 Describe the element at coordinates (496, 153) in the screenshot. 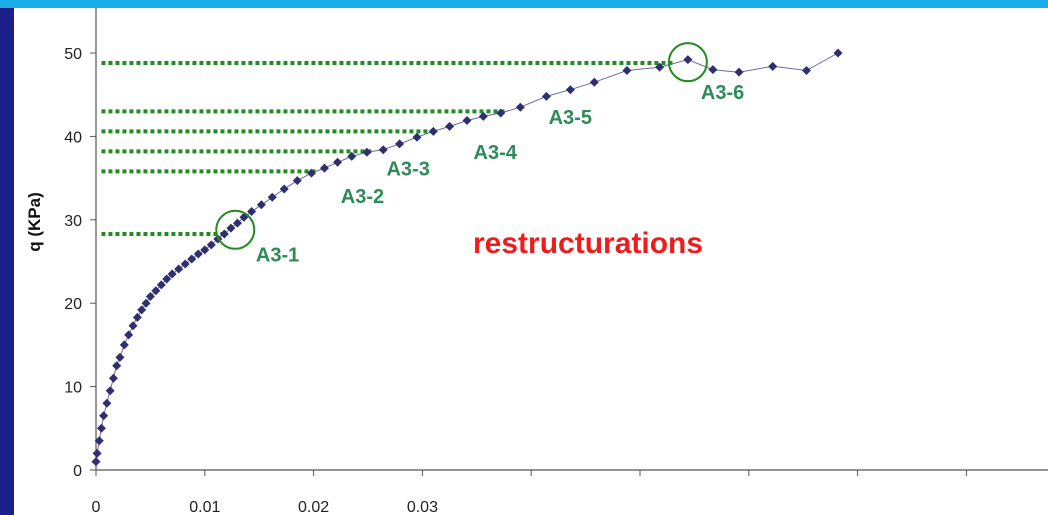

I see `annotation-label: A3-4` at that location.